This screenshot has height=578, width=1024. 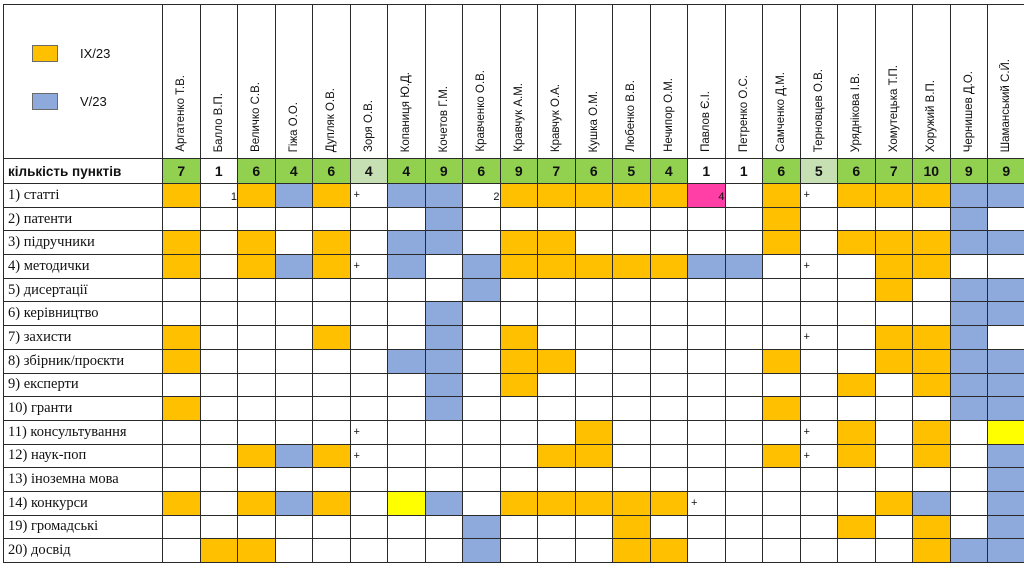 What do you see at coordinates (893, 81) in the screenshot?
I see `column-header: Хомутецька Т.П.` at bounding box center [893, 81].